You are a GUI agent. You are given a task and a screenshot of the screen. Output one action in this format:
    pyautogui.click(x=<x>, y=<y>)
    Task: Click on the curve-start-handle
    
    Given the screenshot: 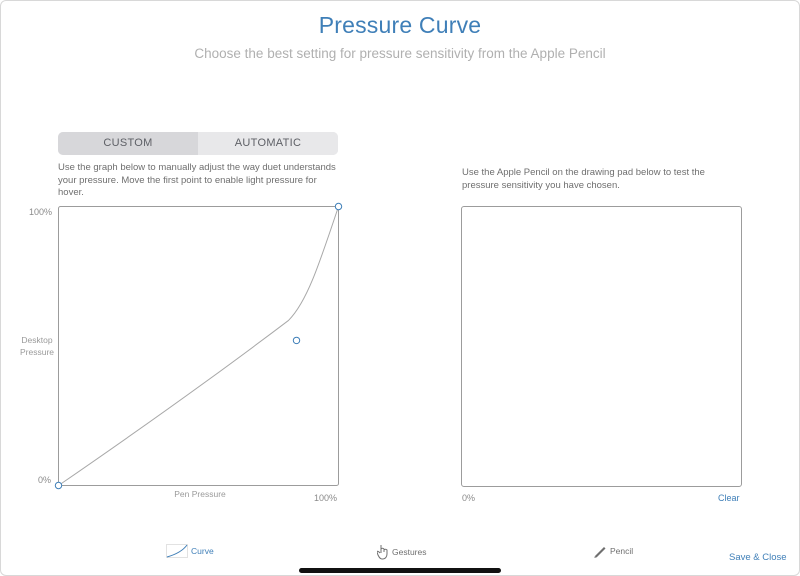 What is the action you would take?
    pyautogui.click(x=58, y=485)
    